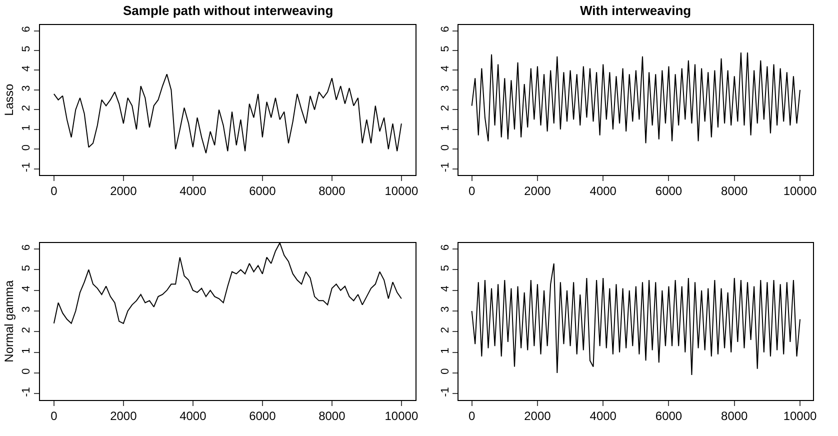 This screenshot has height=436, width=838. I want to click on chart-title: With interweaving, so click(636, 10).